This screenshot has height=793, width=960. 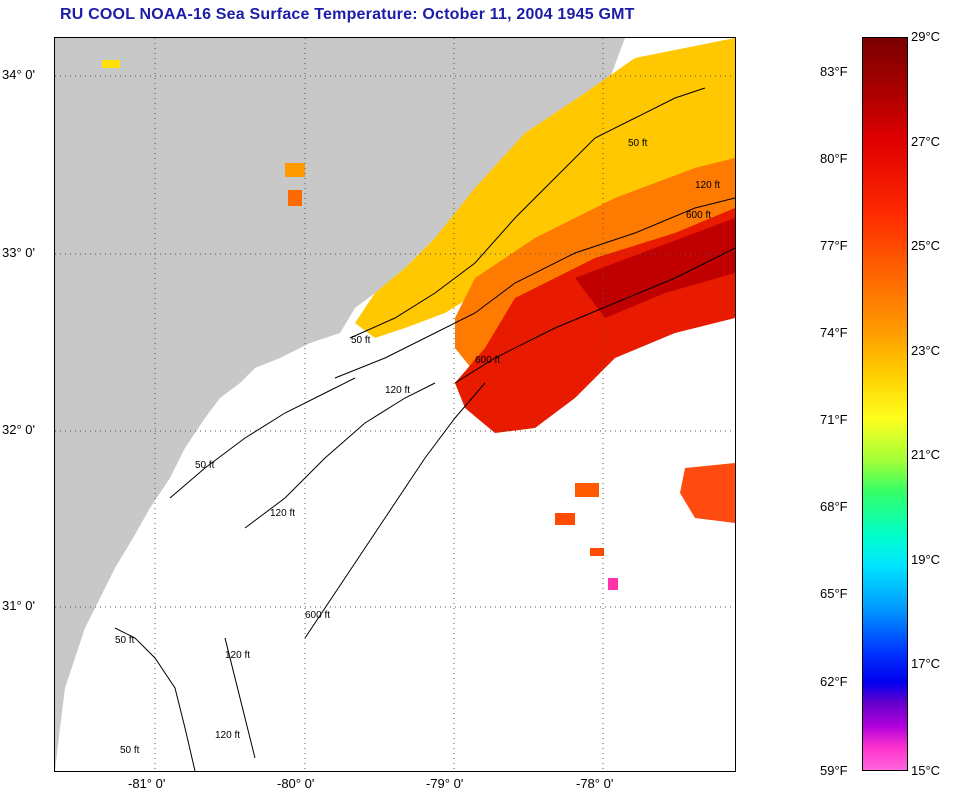 What do you see at coordinates (834, 332) in the screenshot?
I see `fahrenheit-label: 74°F` at bounding box center [834, 332].